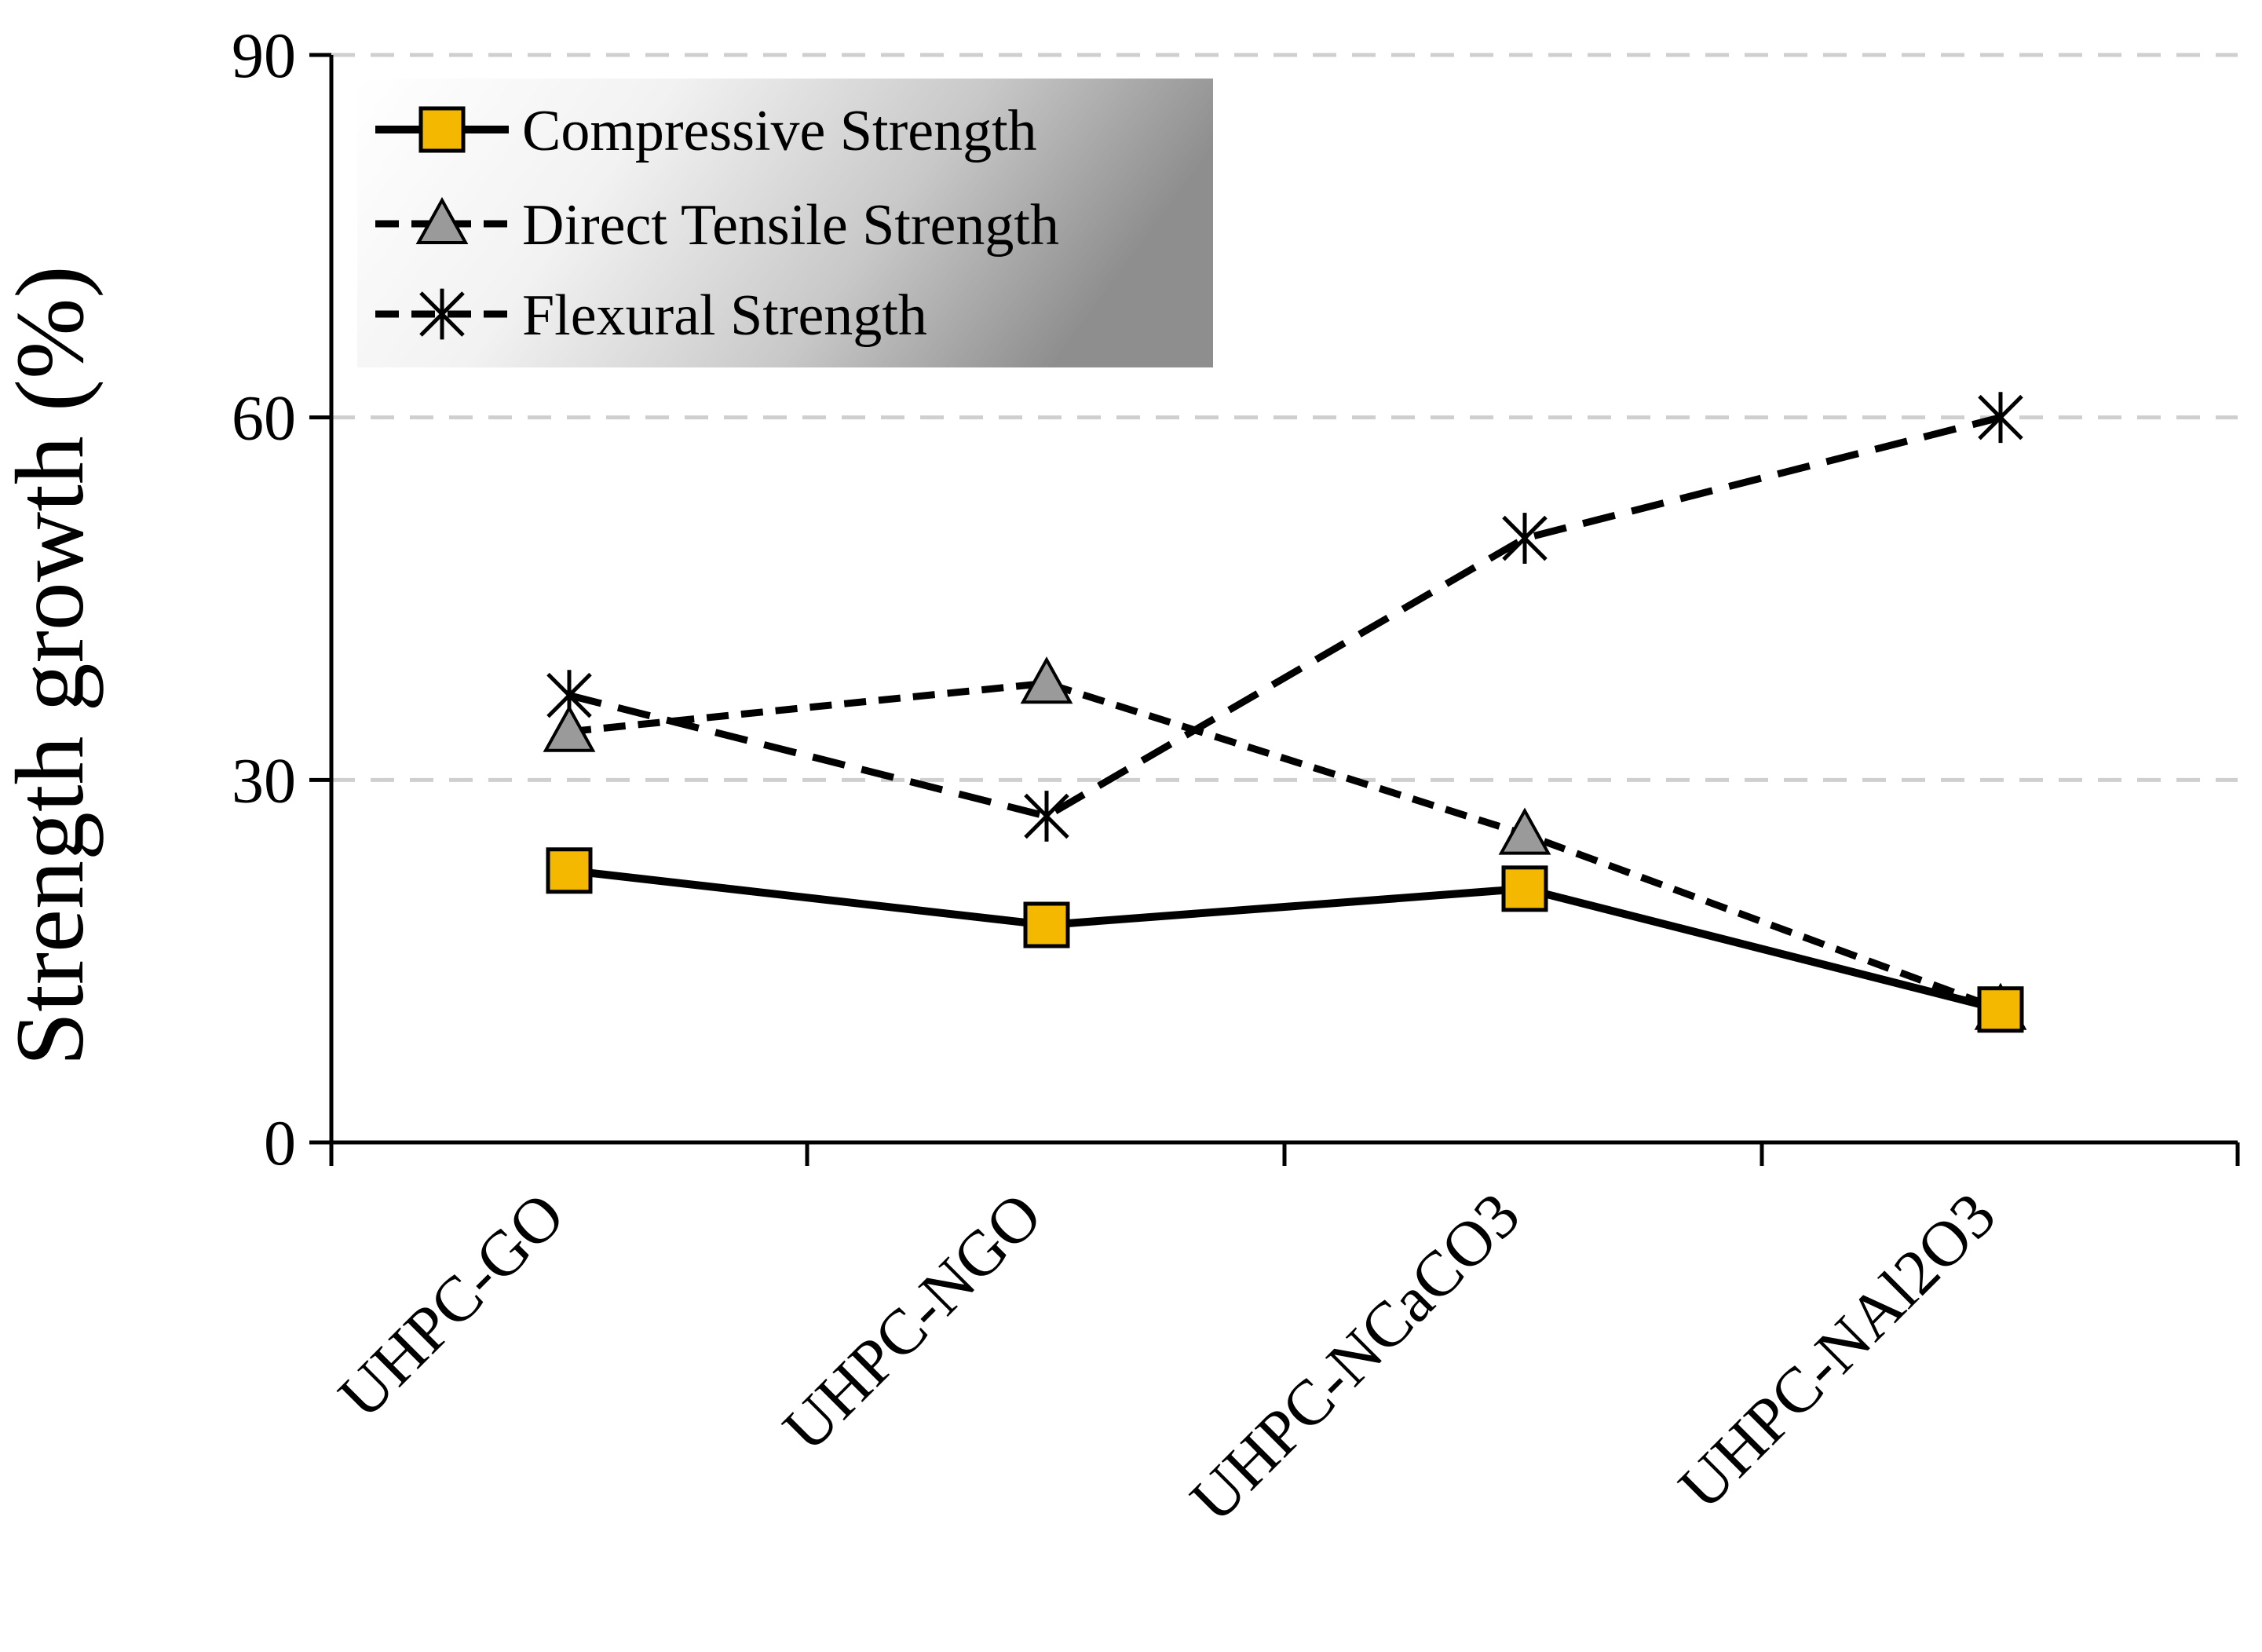 Image resolution: width=2262 pixels, height=1652 pixels. What do you see at coordinates (724, 315) in the screenshot?
I see `legend-label: Flexural Strength` at bounding box center [724, 315].